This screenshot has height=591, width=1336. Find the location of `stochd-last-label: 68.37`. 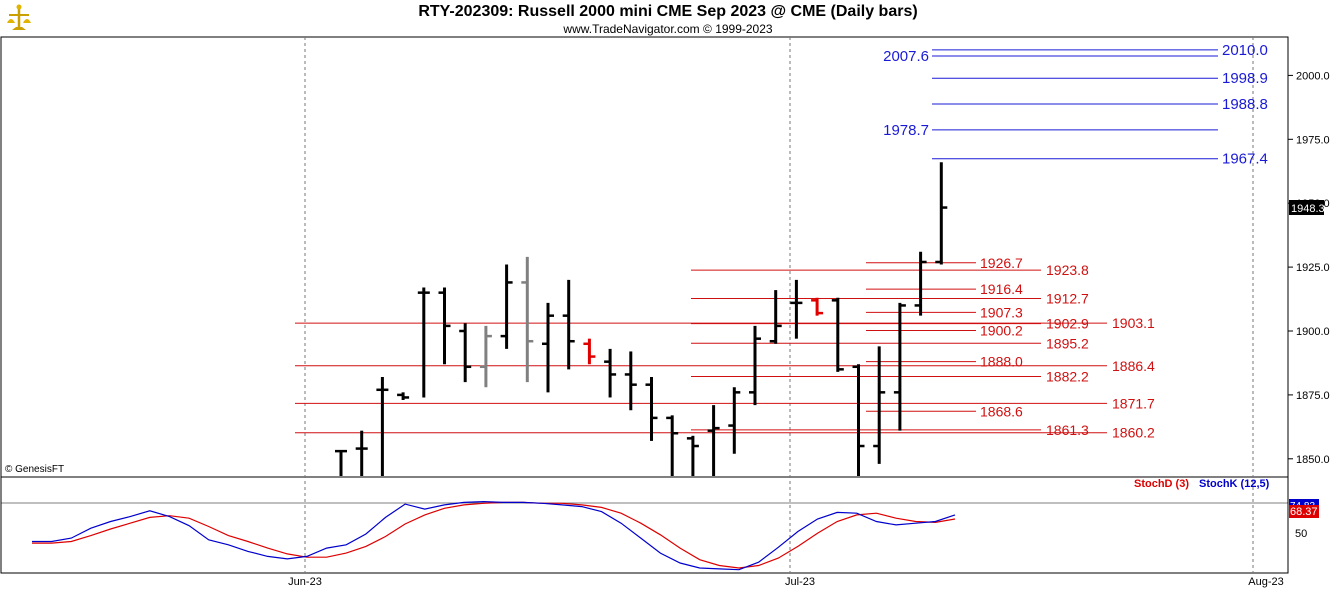

stochd-last-label: 68.37 is located at coordinates (1304, 512).